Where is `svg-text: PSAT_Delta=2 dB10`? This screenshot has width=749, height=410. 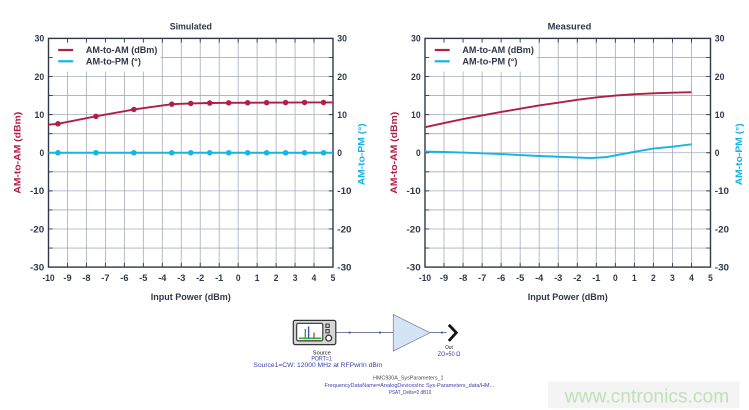
svg-text: PSAT_Delta=2 dB10 is located at coordinates (410, 393).